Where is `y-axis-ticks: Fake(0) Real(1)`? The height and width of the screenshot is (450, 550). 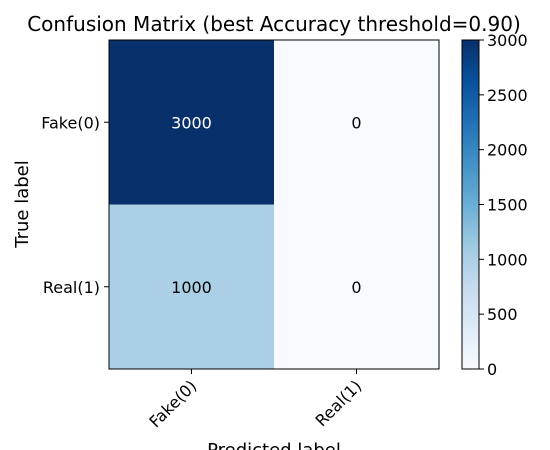
y-axis-ticks: Fake(0) Real(1) is located at coordinates (75, 205).